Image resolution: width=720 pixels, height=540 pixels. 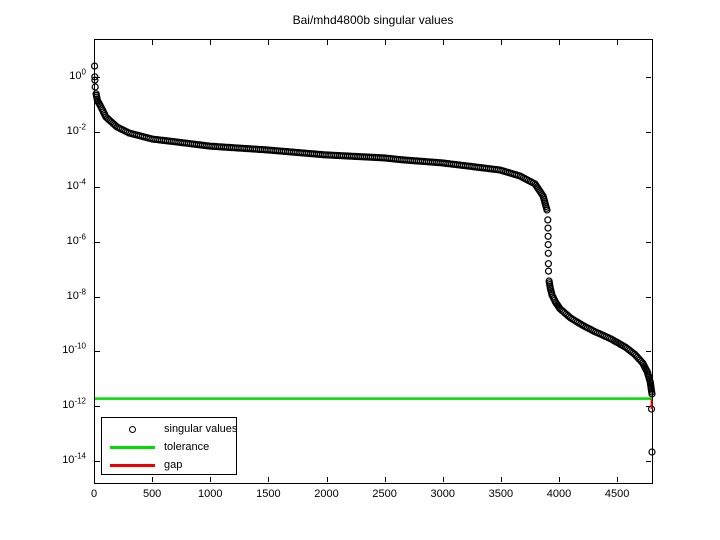 I want to click on y-tick-label: 10⁻¹⁰, so click(x=74, y=349).